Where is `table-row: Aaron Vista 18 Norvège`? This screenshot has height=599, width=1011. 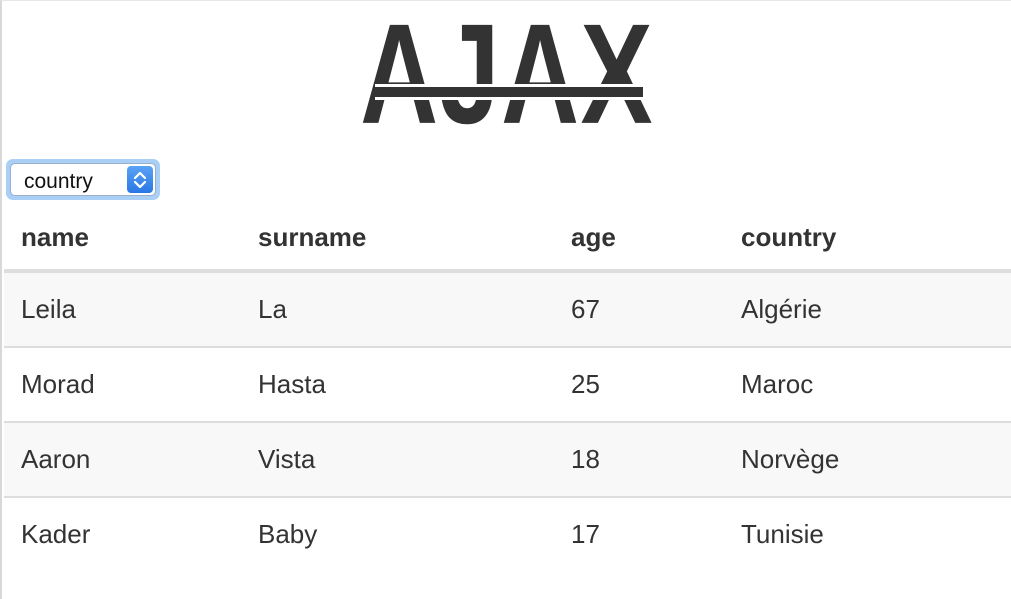 table-row: Aaron Vista 18 Norvège is located at coordinates (507, 459).